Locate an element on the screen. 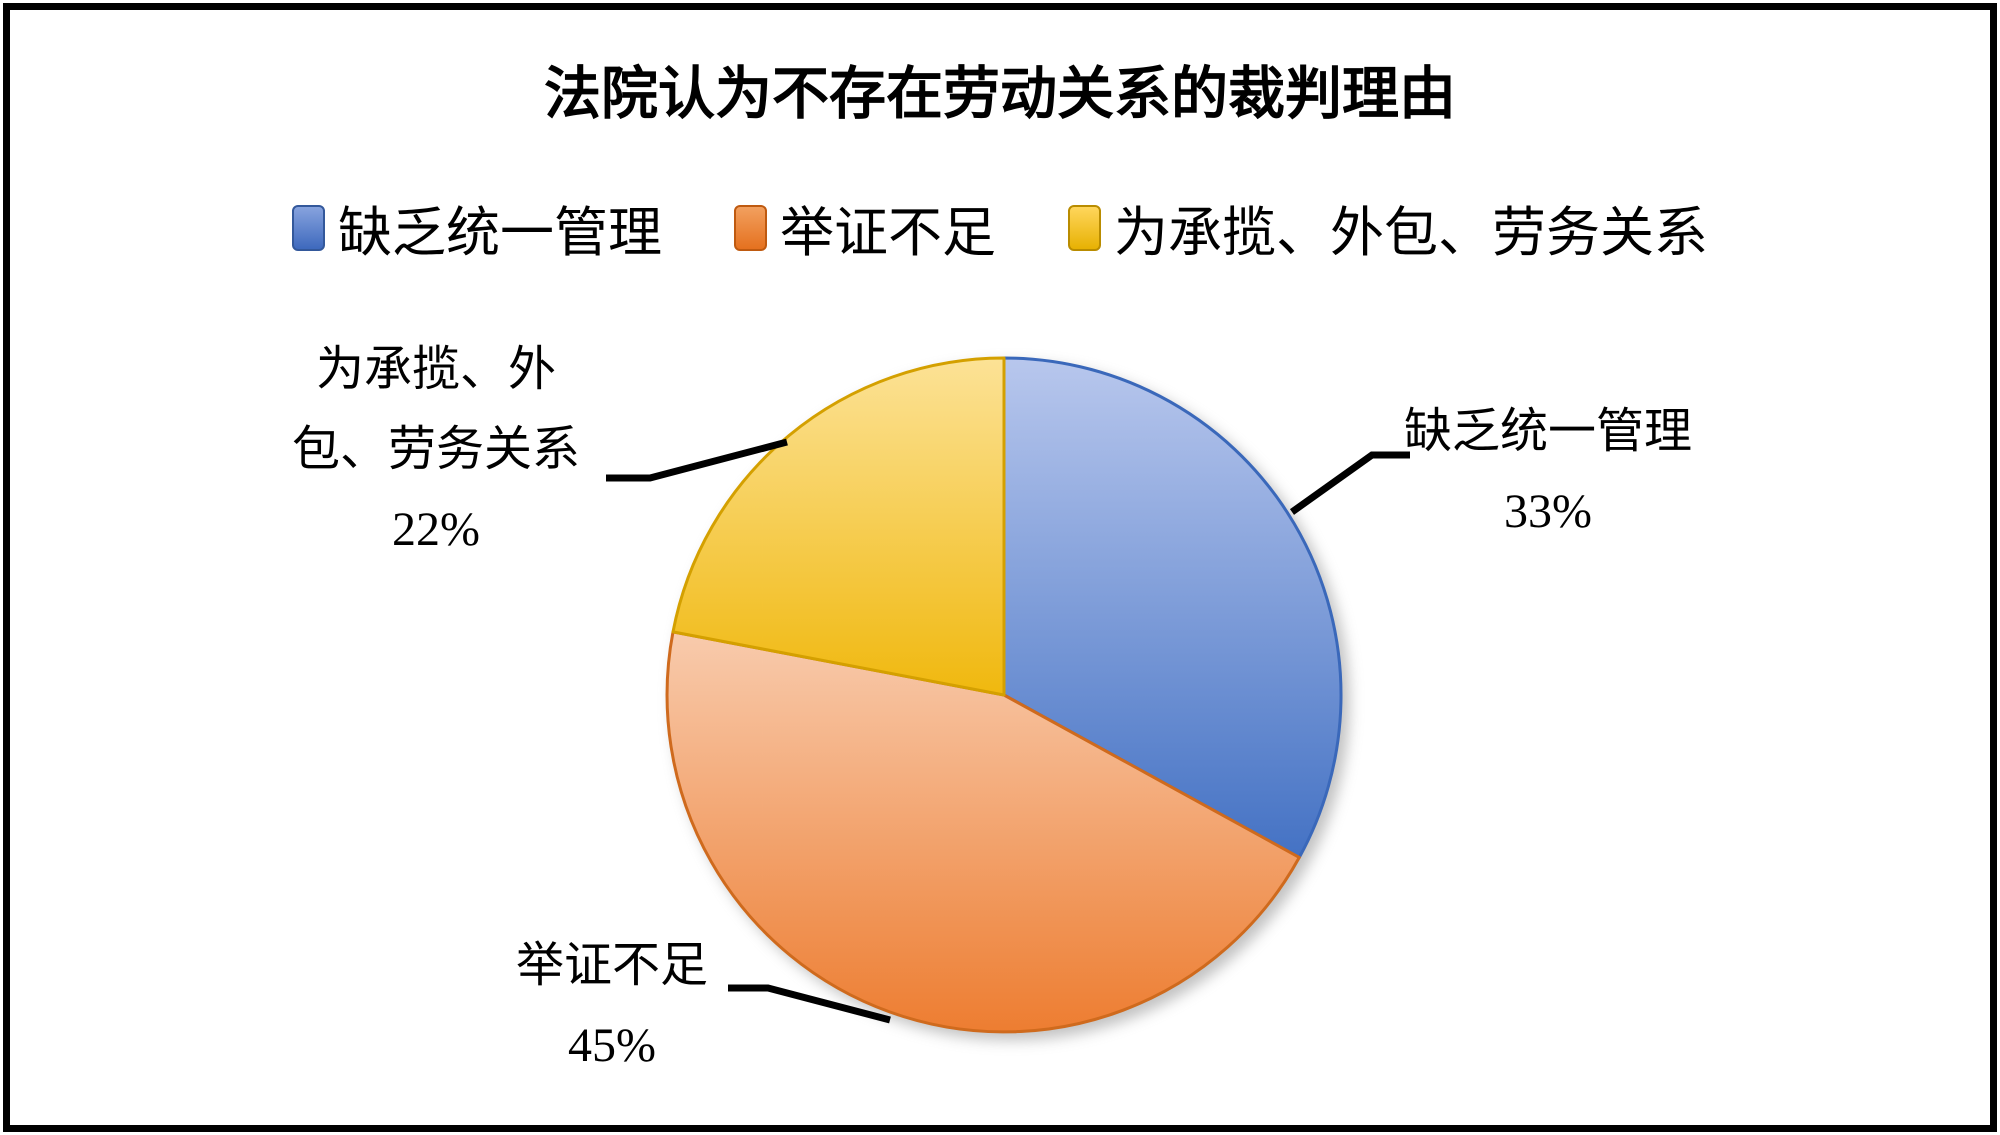 The image size is (2000, 1135). legend-swatch-yellow-icon is located at coordinates (1084, 227).